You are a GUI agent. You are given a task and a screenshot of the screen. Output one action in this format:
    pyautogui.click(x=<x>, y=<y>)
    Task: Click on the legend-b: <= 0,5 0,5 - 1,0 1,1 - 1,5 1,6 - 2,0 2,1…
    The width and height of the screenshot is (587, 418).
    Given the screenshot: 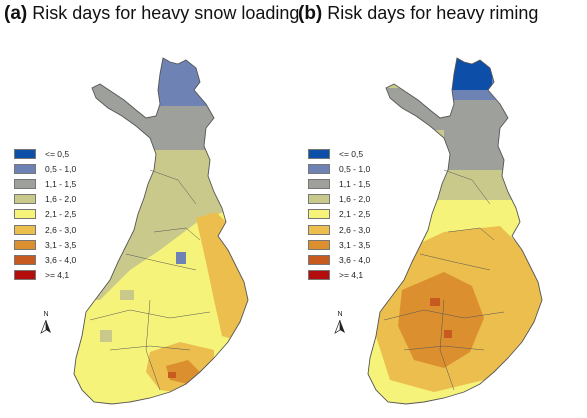 What is the action you would take?
    pyautogui.click(x=339, y=214)
    